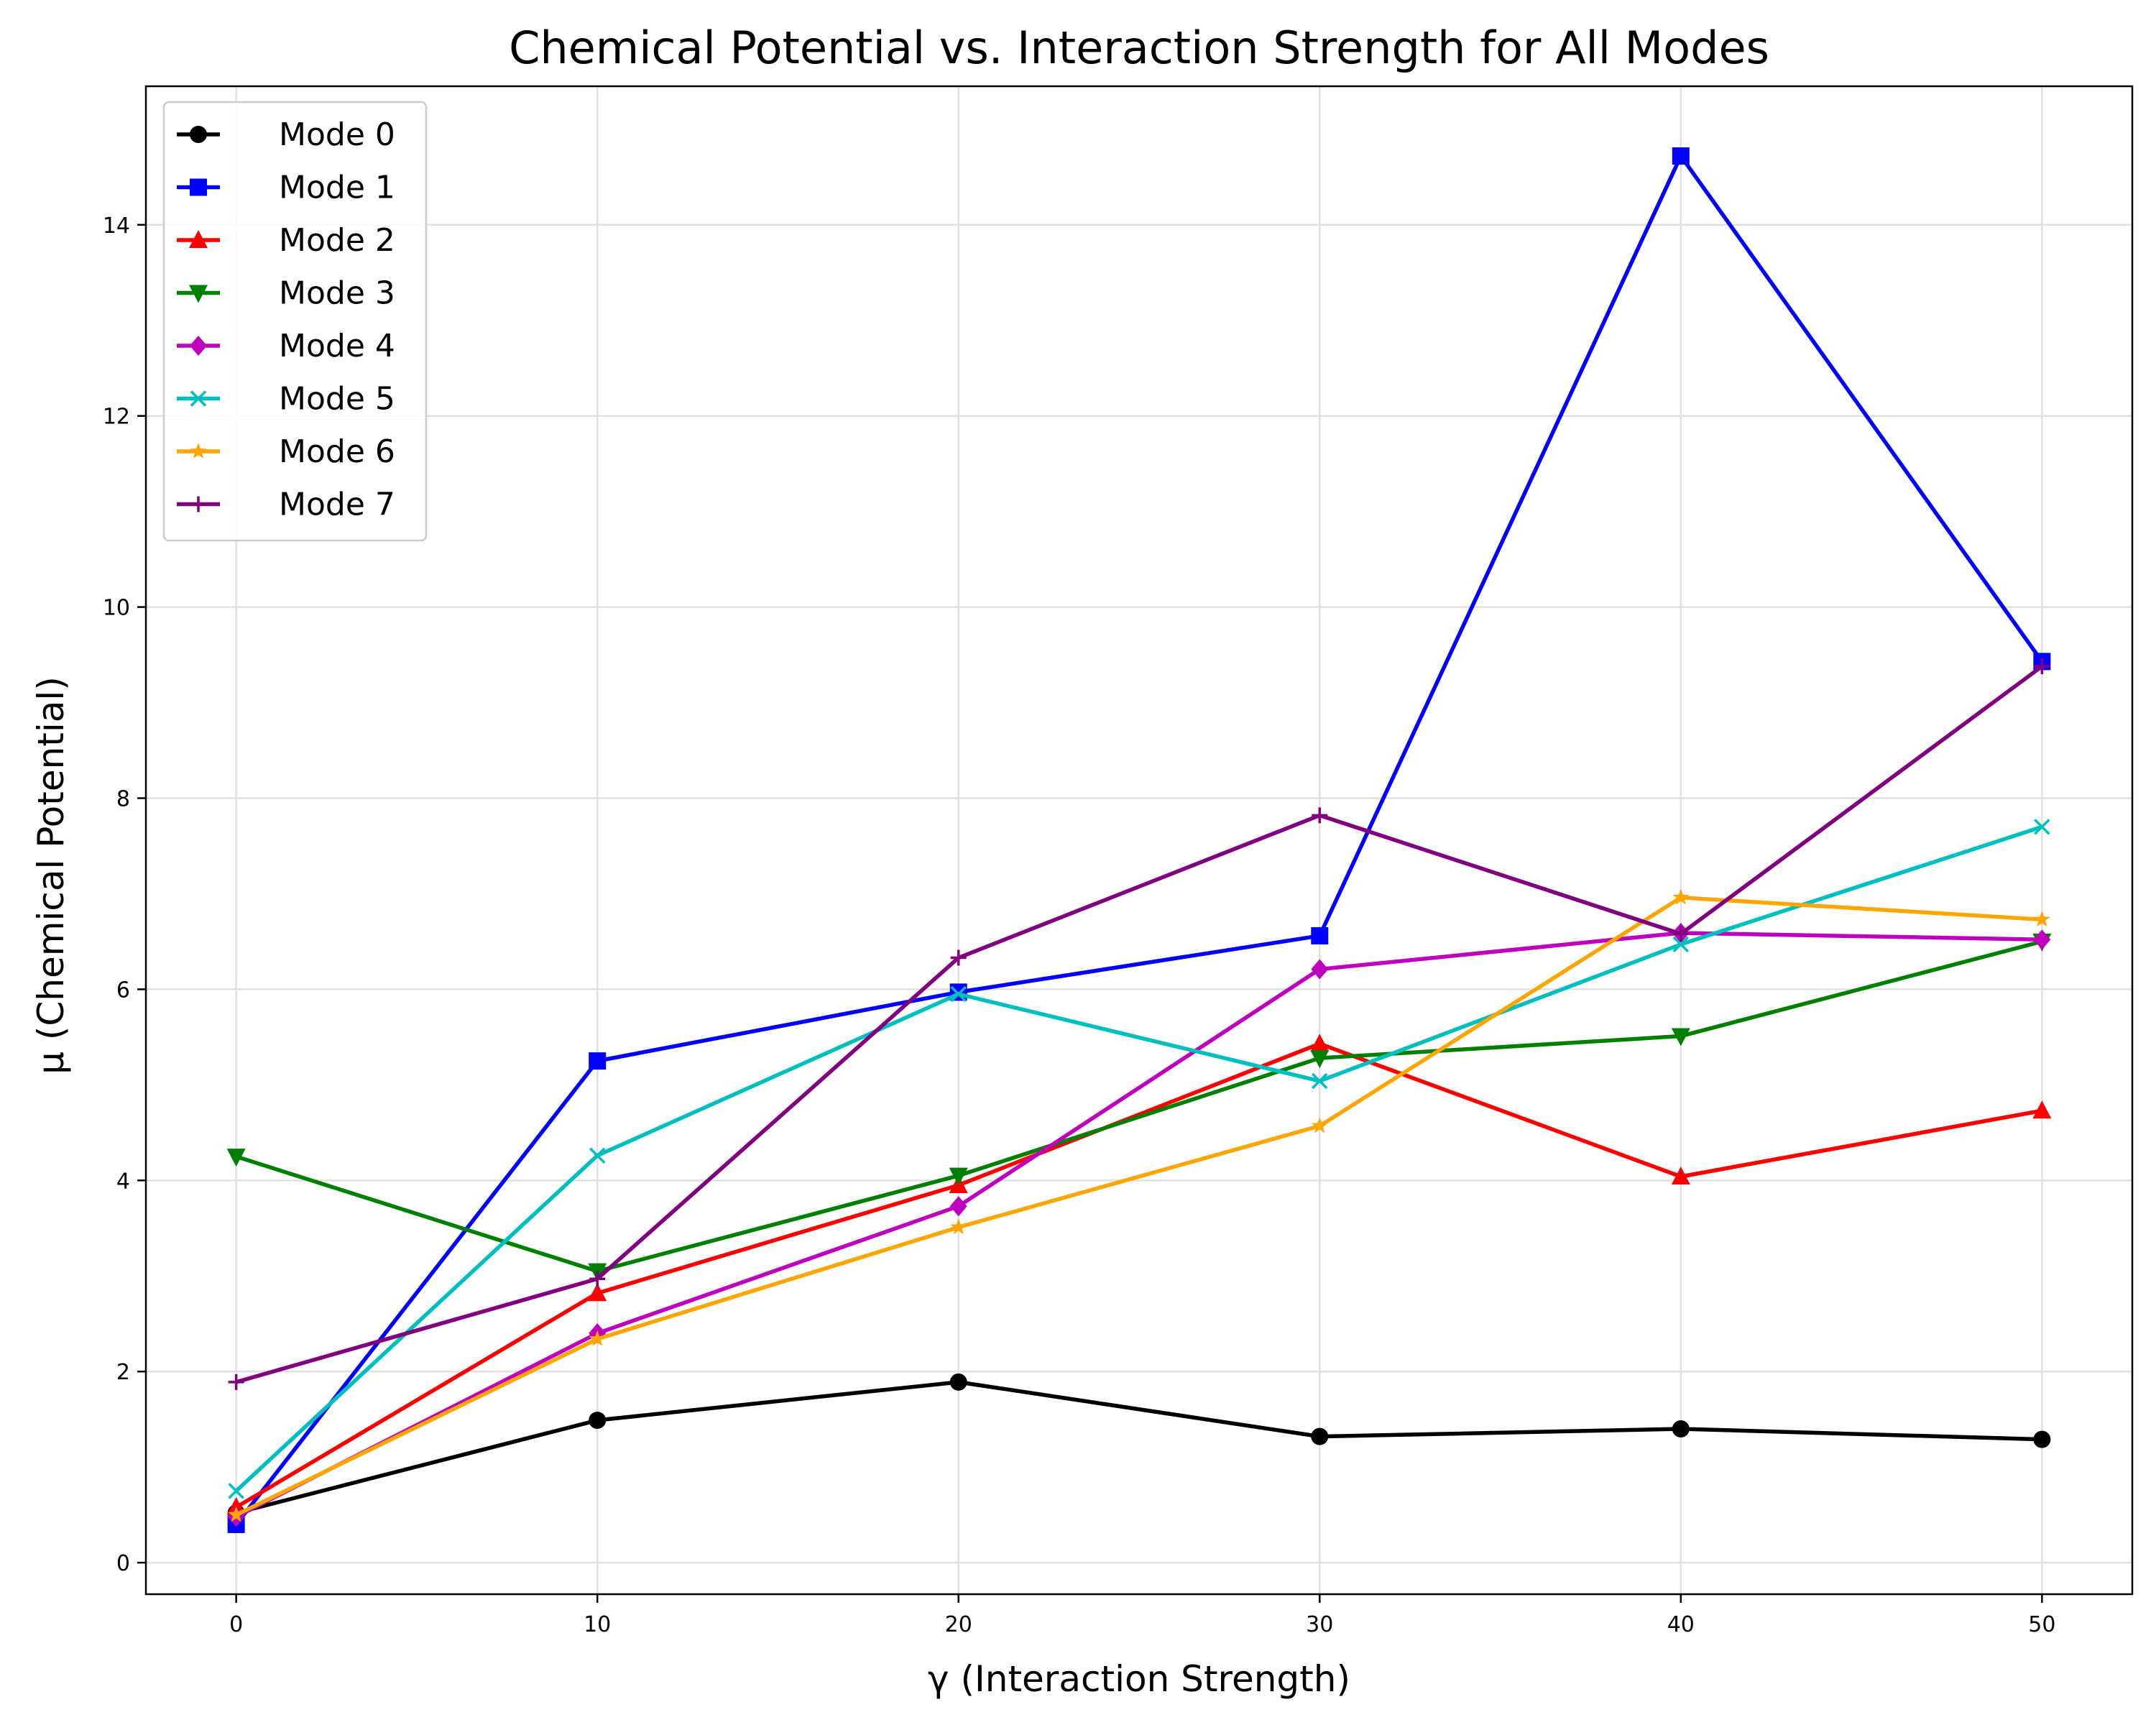 Image resolution: width=2156 pixels, height=1725 pixels. I want to click on legend-label: Mode 6, so click(337, 451).